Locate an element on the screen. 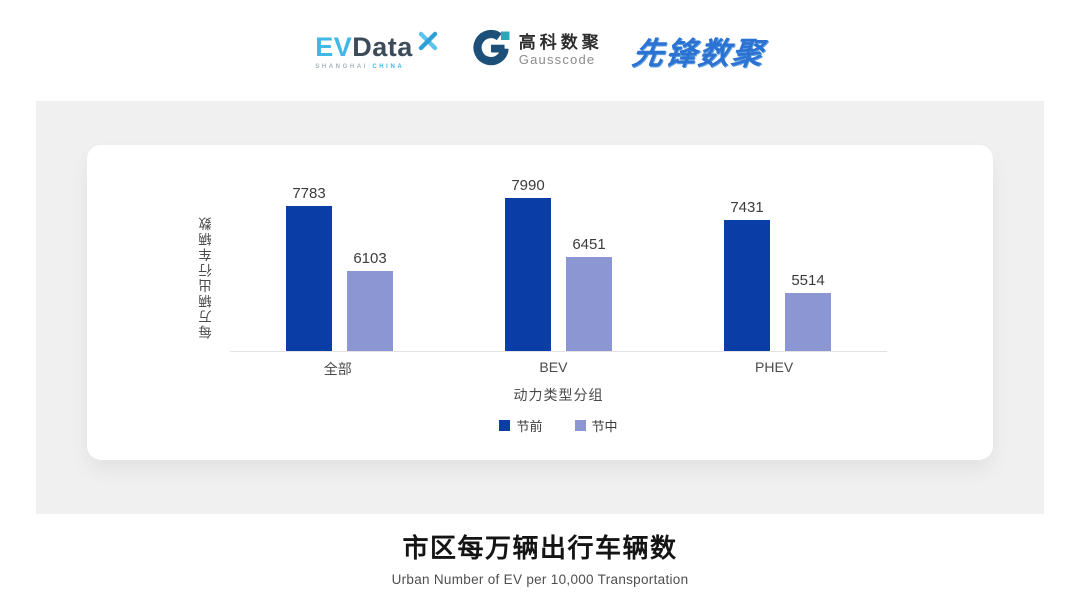 Image resolution: width=1080 pixels, height=608 pixels. bar-节前-PHEV is located at coordinates (747, 285).